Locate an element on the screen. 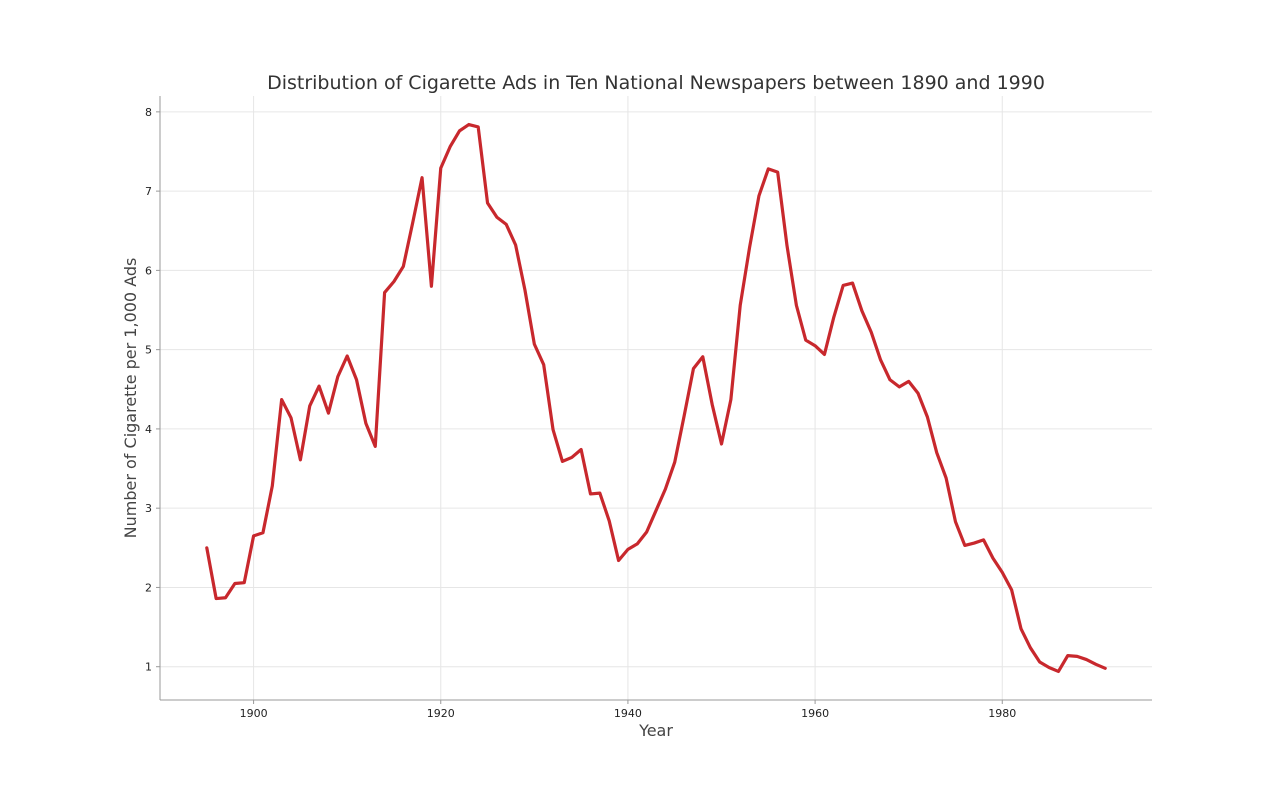 This screenshot has width=1280, height=800. x-tick-label: 1920 is located at coordinates (441, 713).